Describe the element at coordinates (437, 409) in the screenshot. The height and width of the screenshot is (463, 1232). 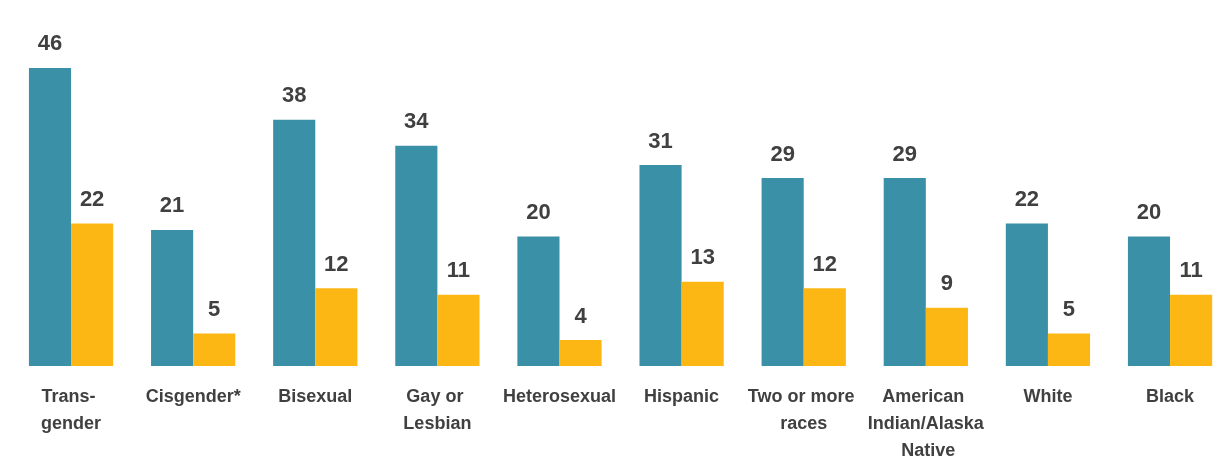
I see `x-tick-label: Gay or Lesbian` at that location.